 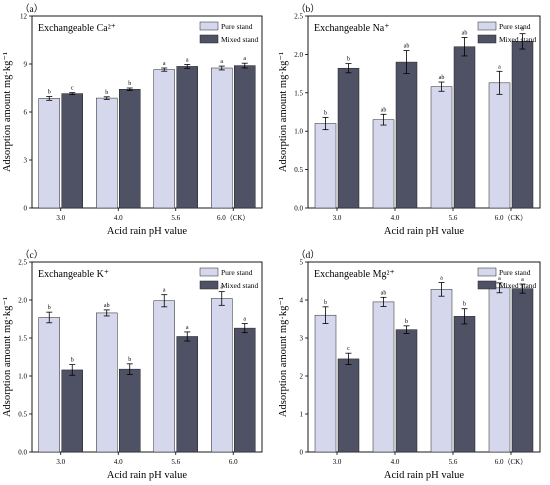 I want to click on y-tick-label: 4, so click(x=302, y=301).